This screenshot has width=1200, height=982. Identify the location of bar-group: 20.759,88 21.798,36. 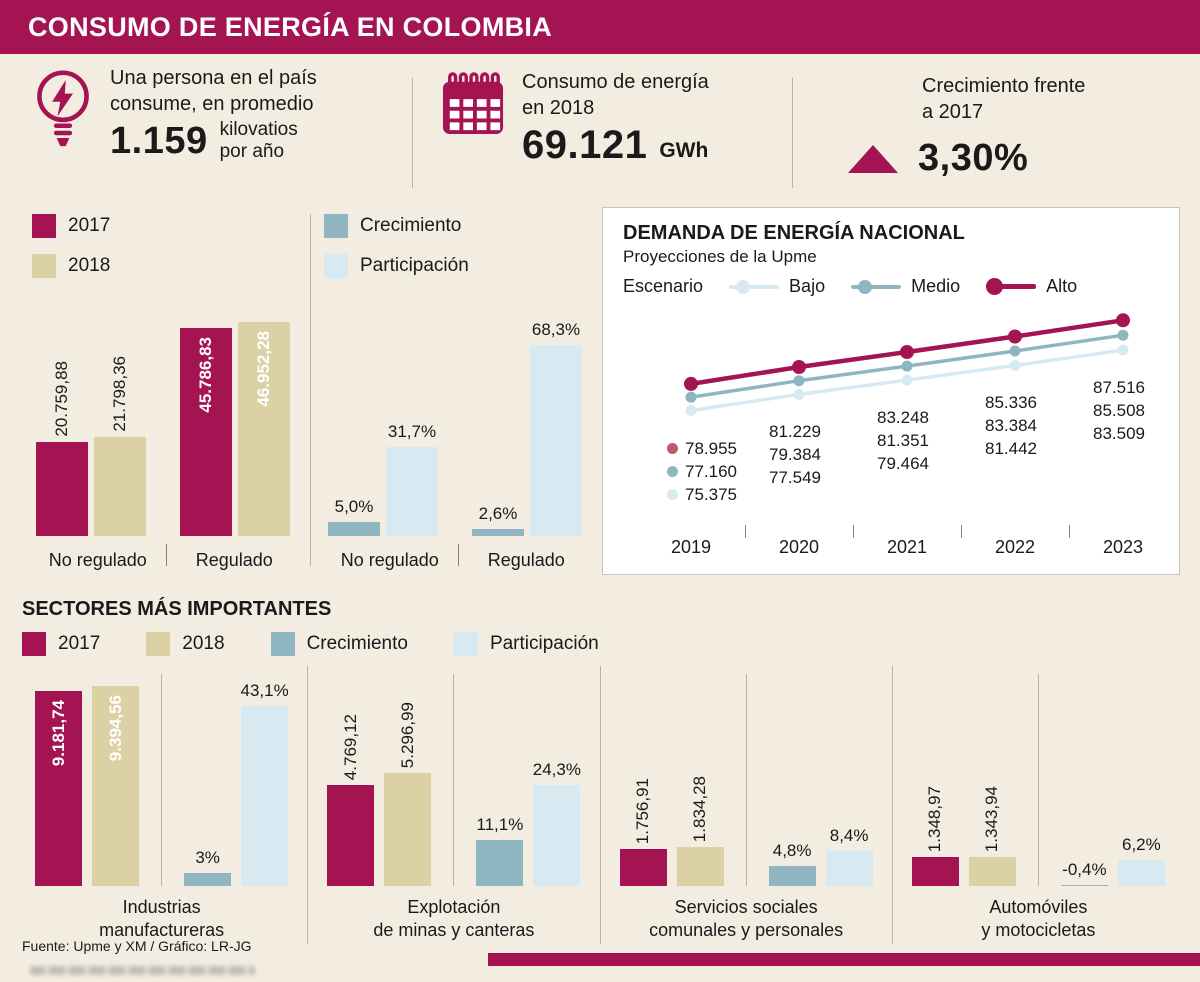
(91, 446).